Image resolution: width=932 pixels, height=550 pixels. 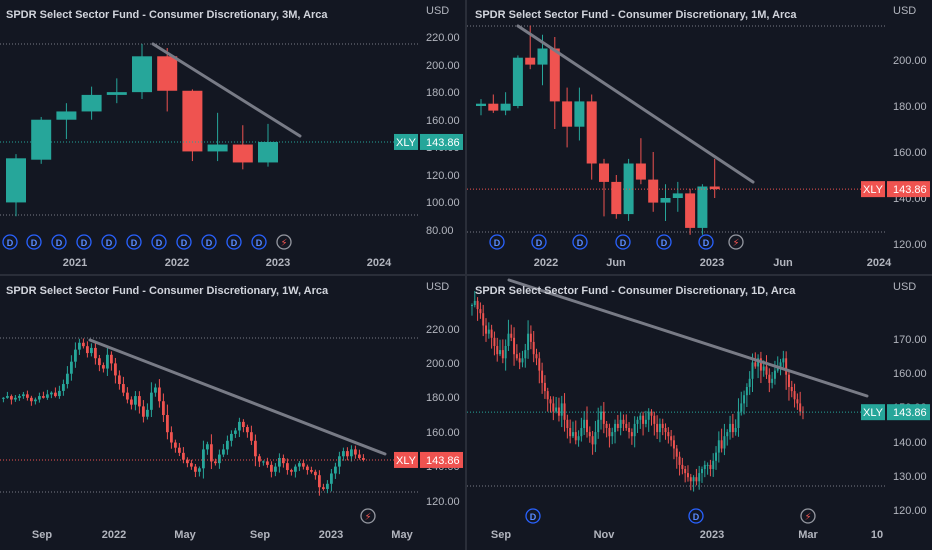 What do you see at coordinates (367, 517) in the screenshot?
I see `split-event-glyph: ⚡` at bounding box center [367, 517].